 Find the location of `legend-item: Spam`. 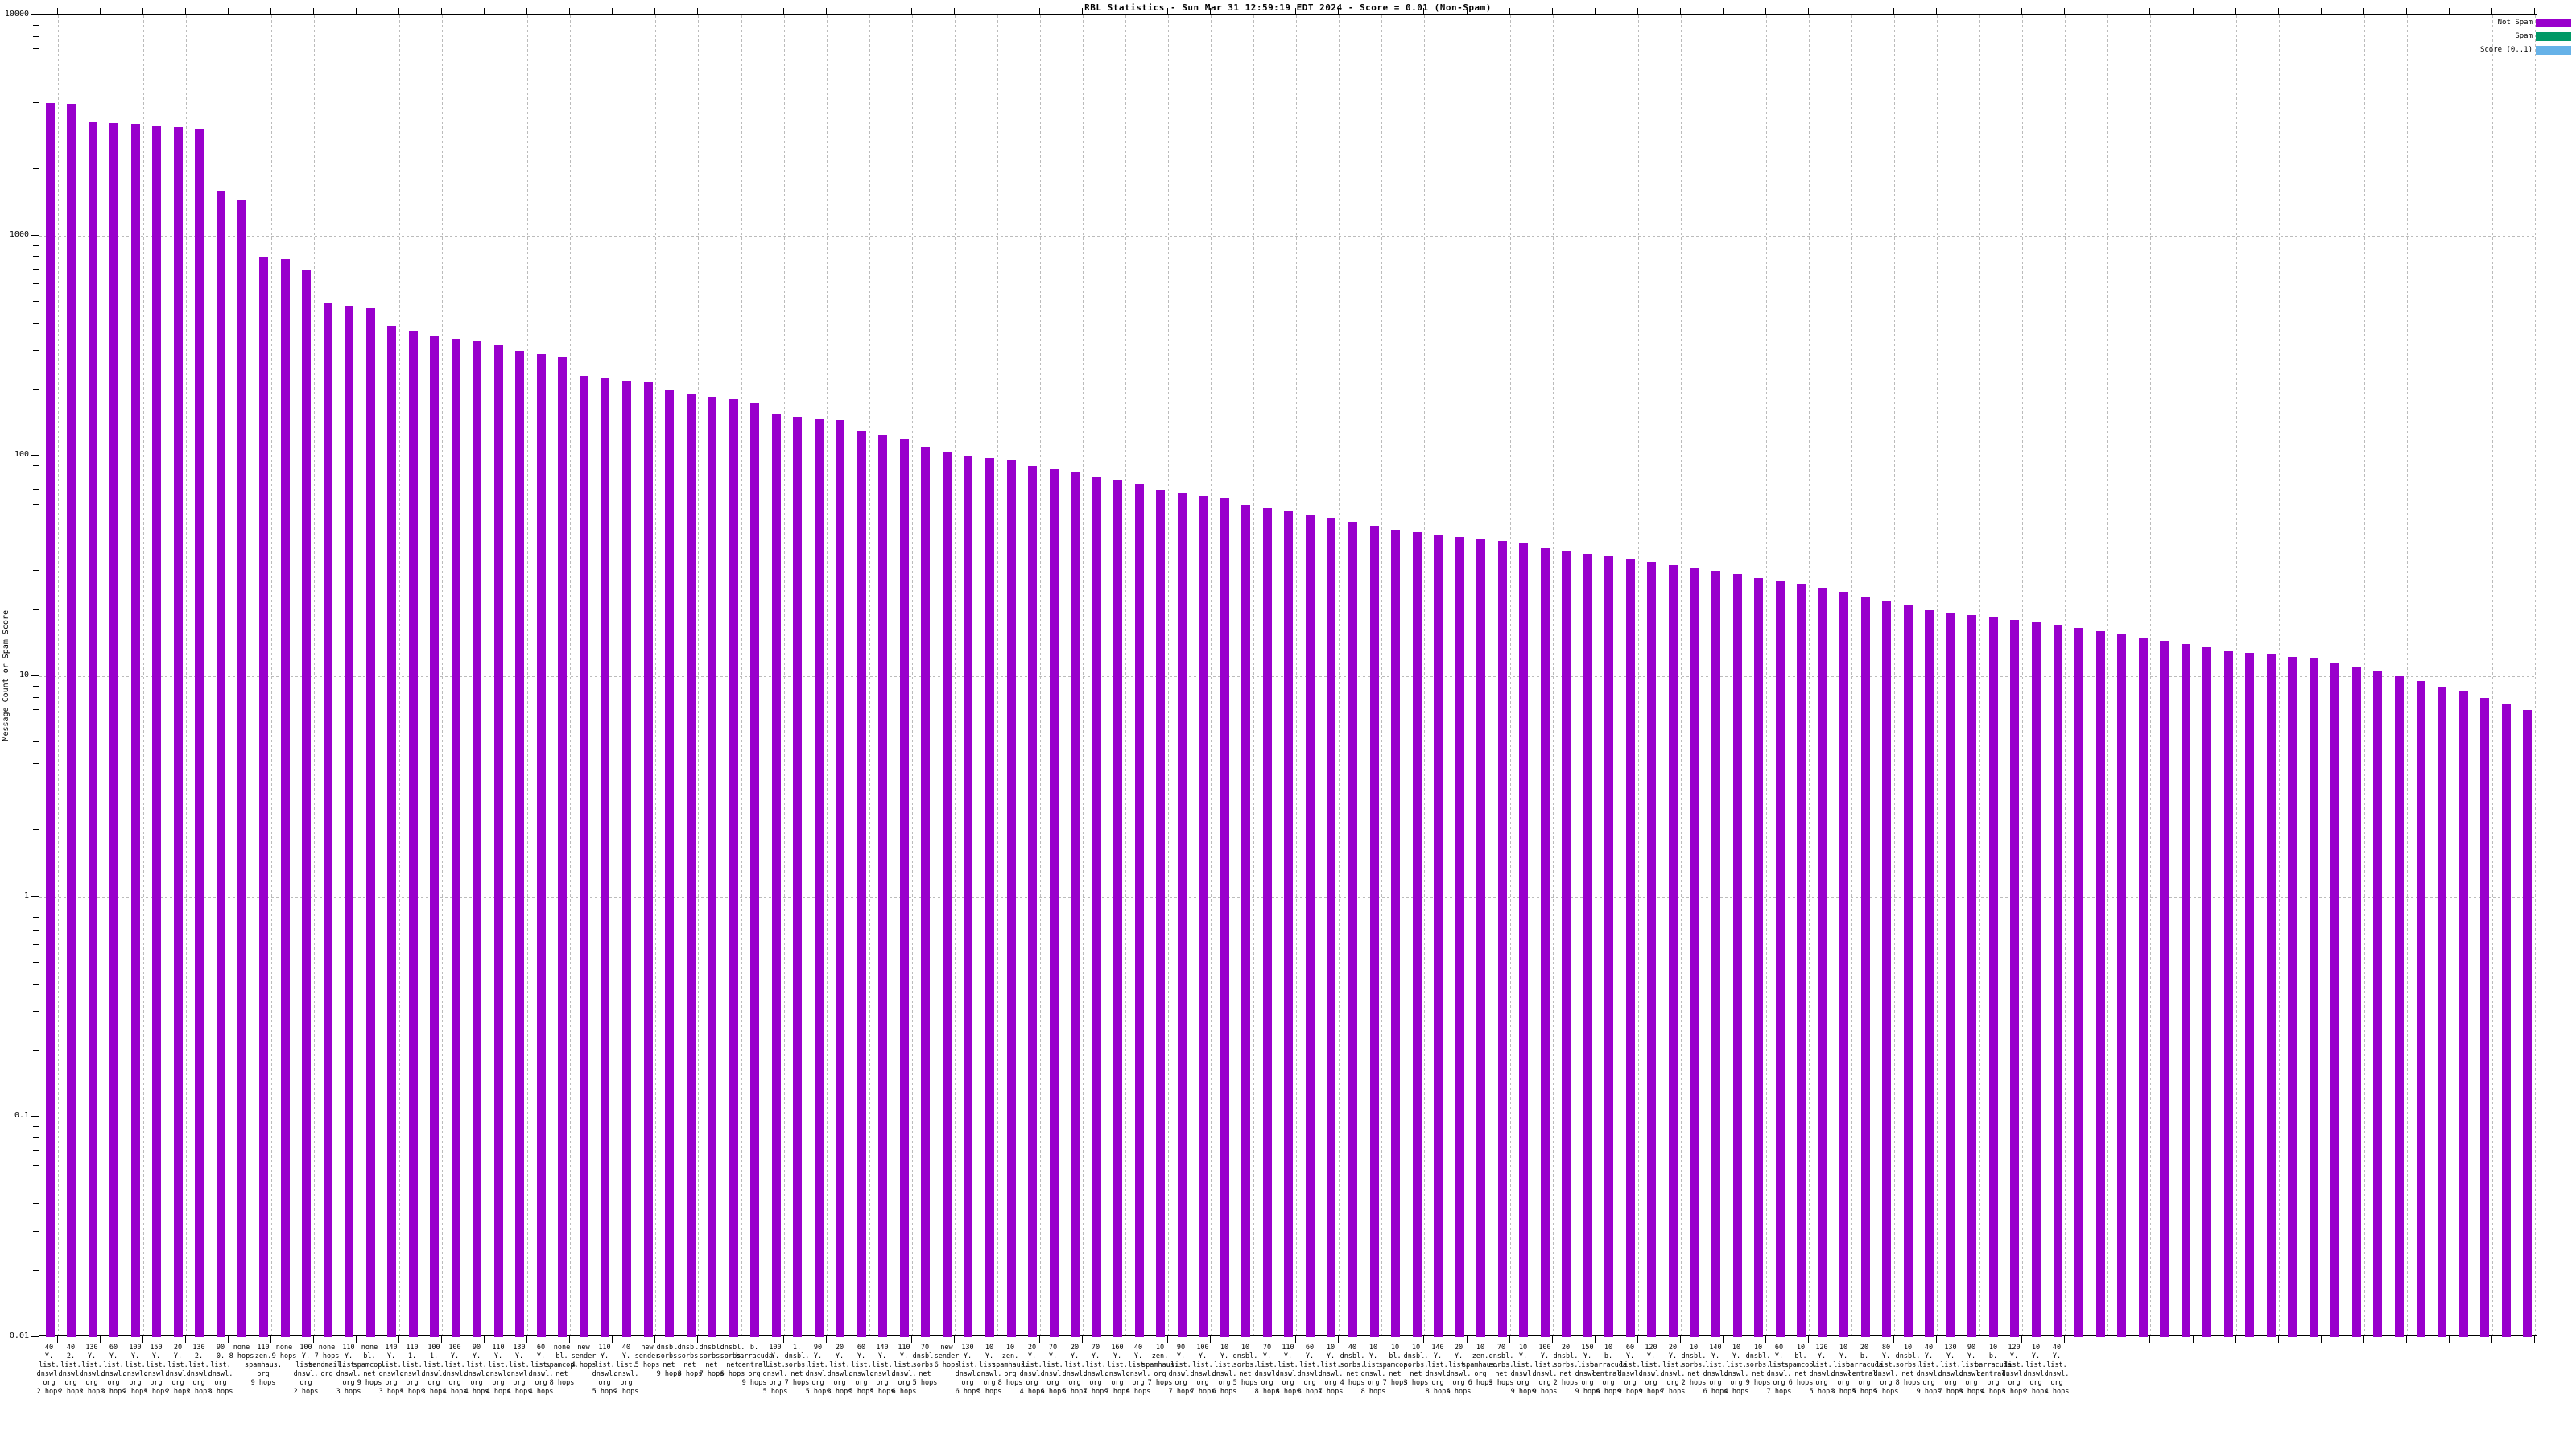

legend-item: Spam is located at coordinates (2510, 36).